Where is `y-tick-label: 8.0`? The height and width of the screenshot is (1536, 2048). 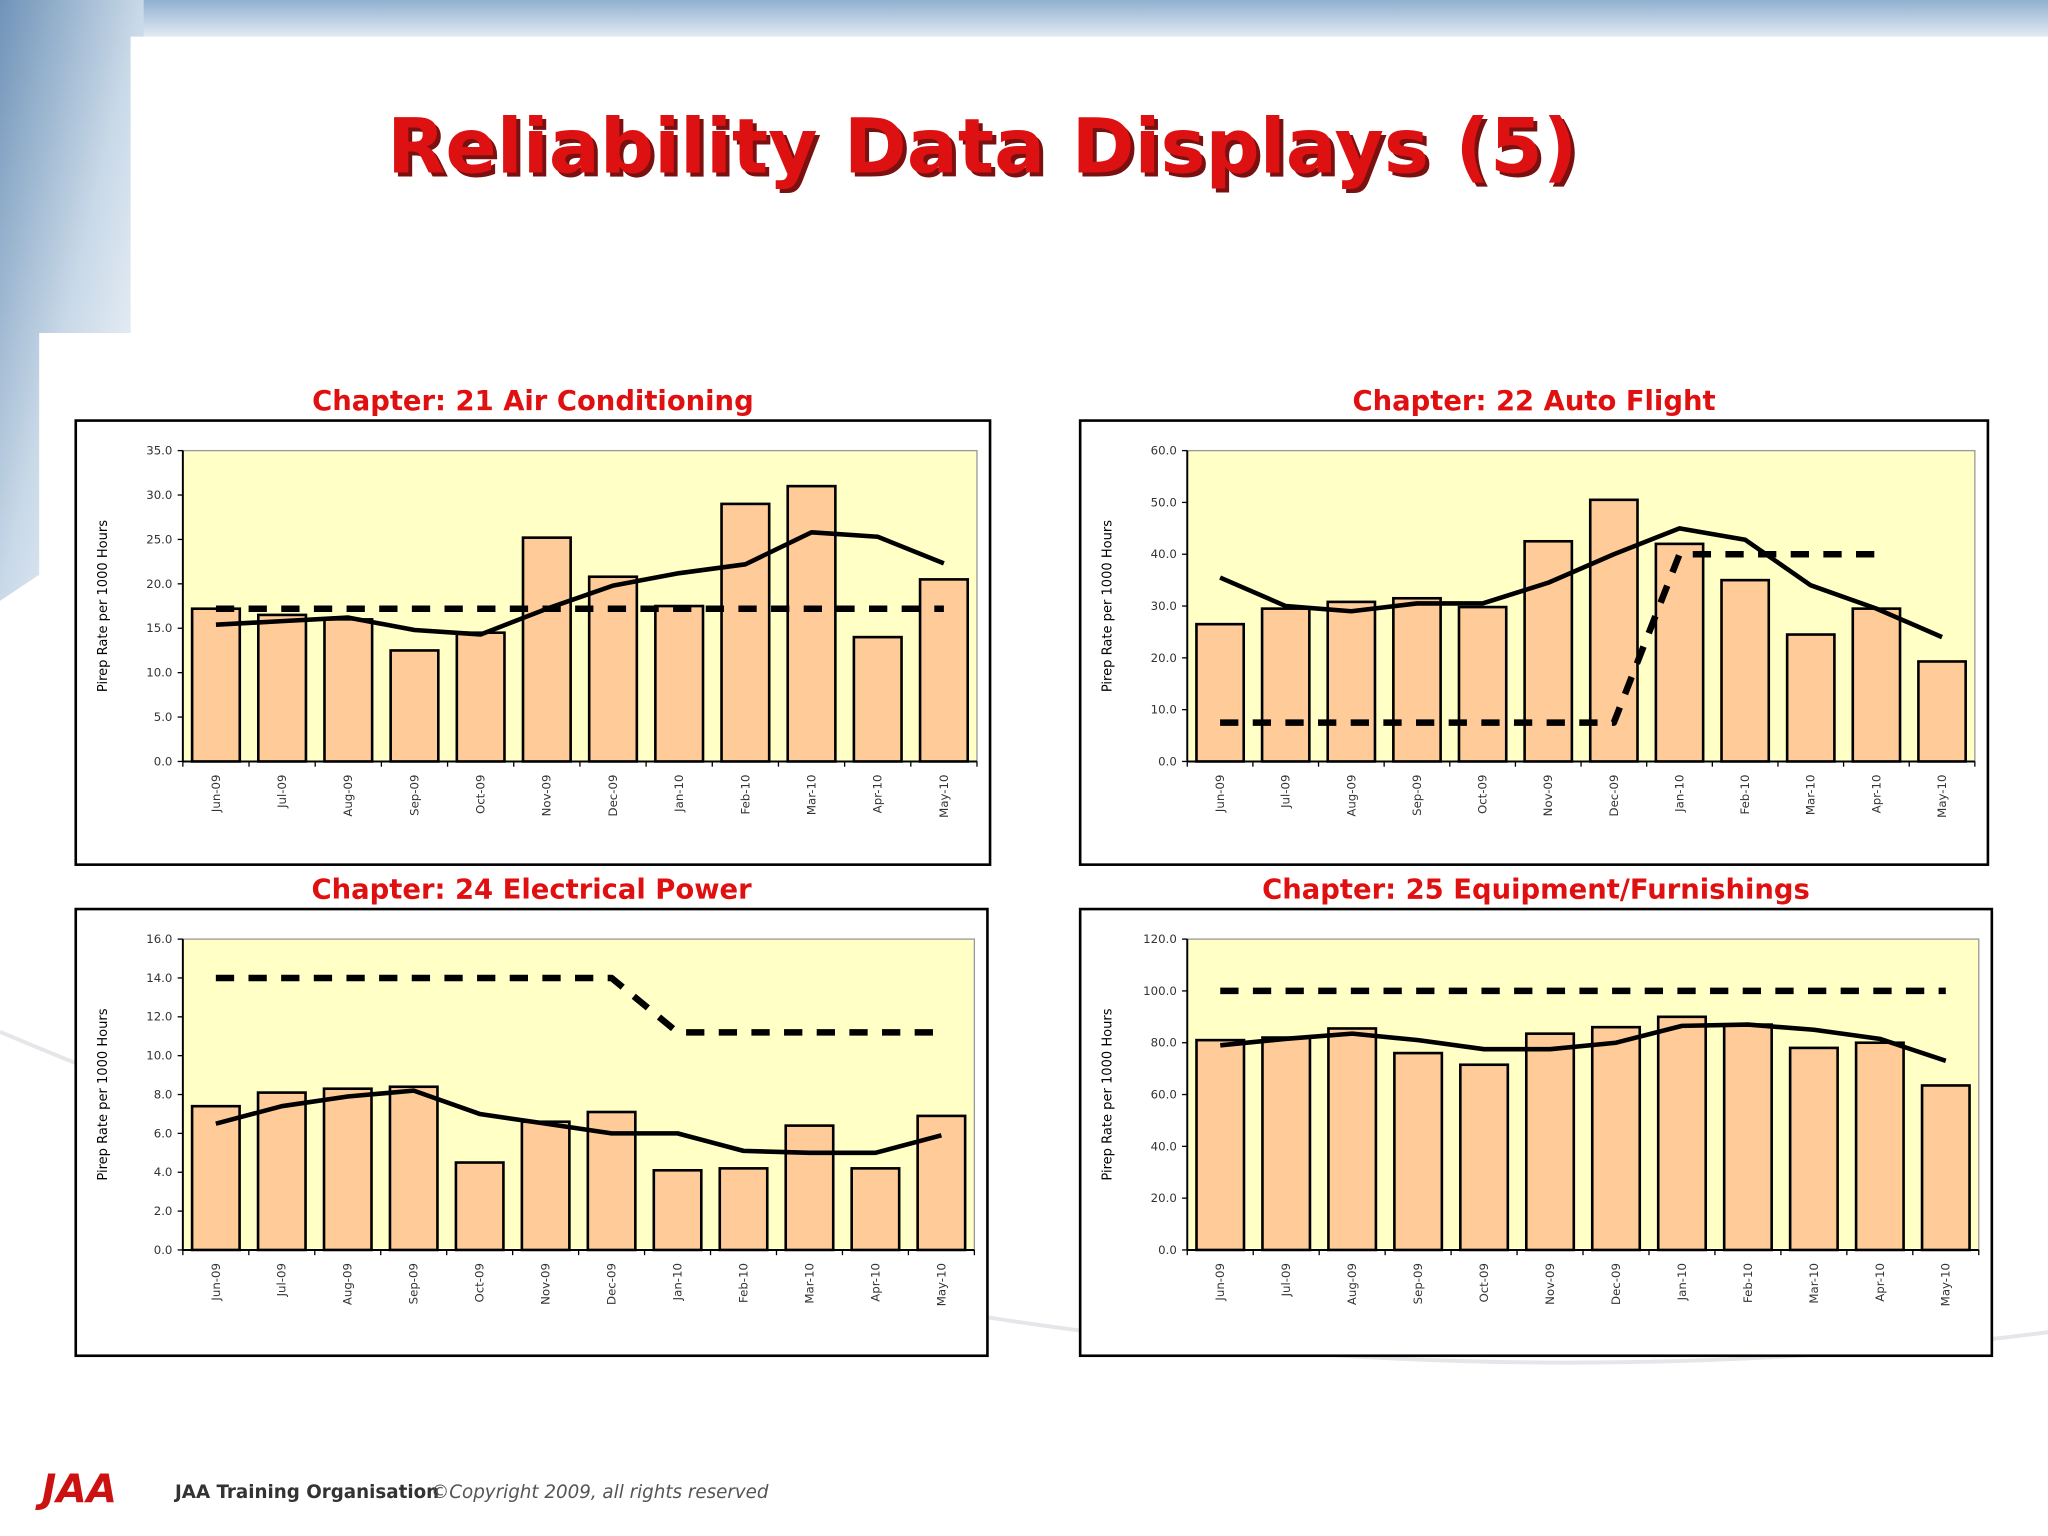 y-tick-label: 8.0 is located at coordinates (163, 1094).